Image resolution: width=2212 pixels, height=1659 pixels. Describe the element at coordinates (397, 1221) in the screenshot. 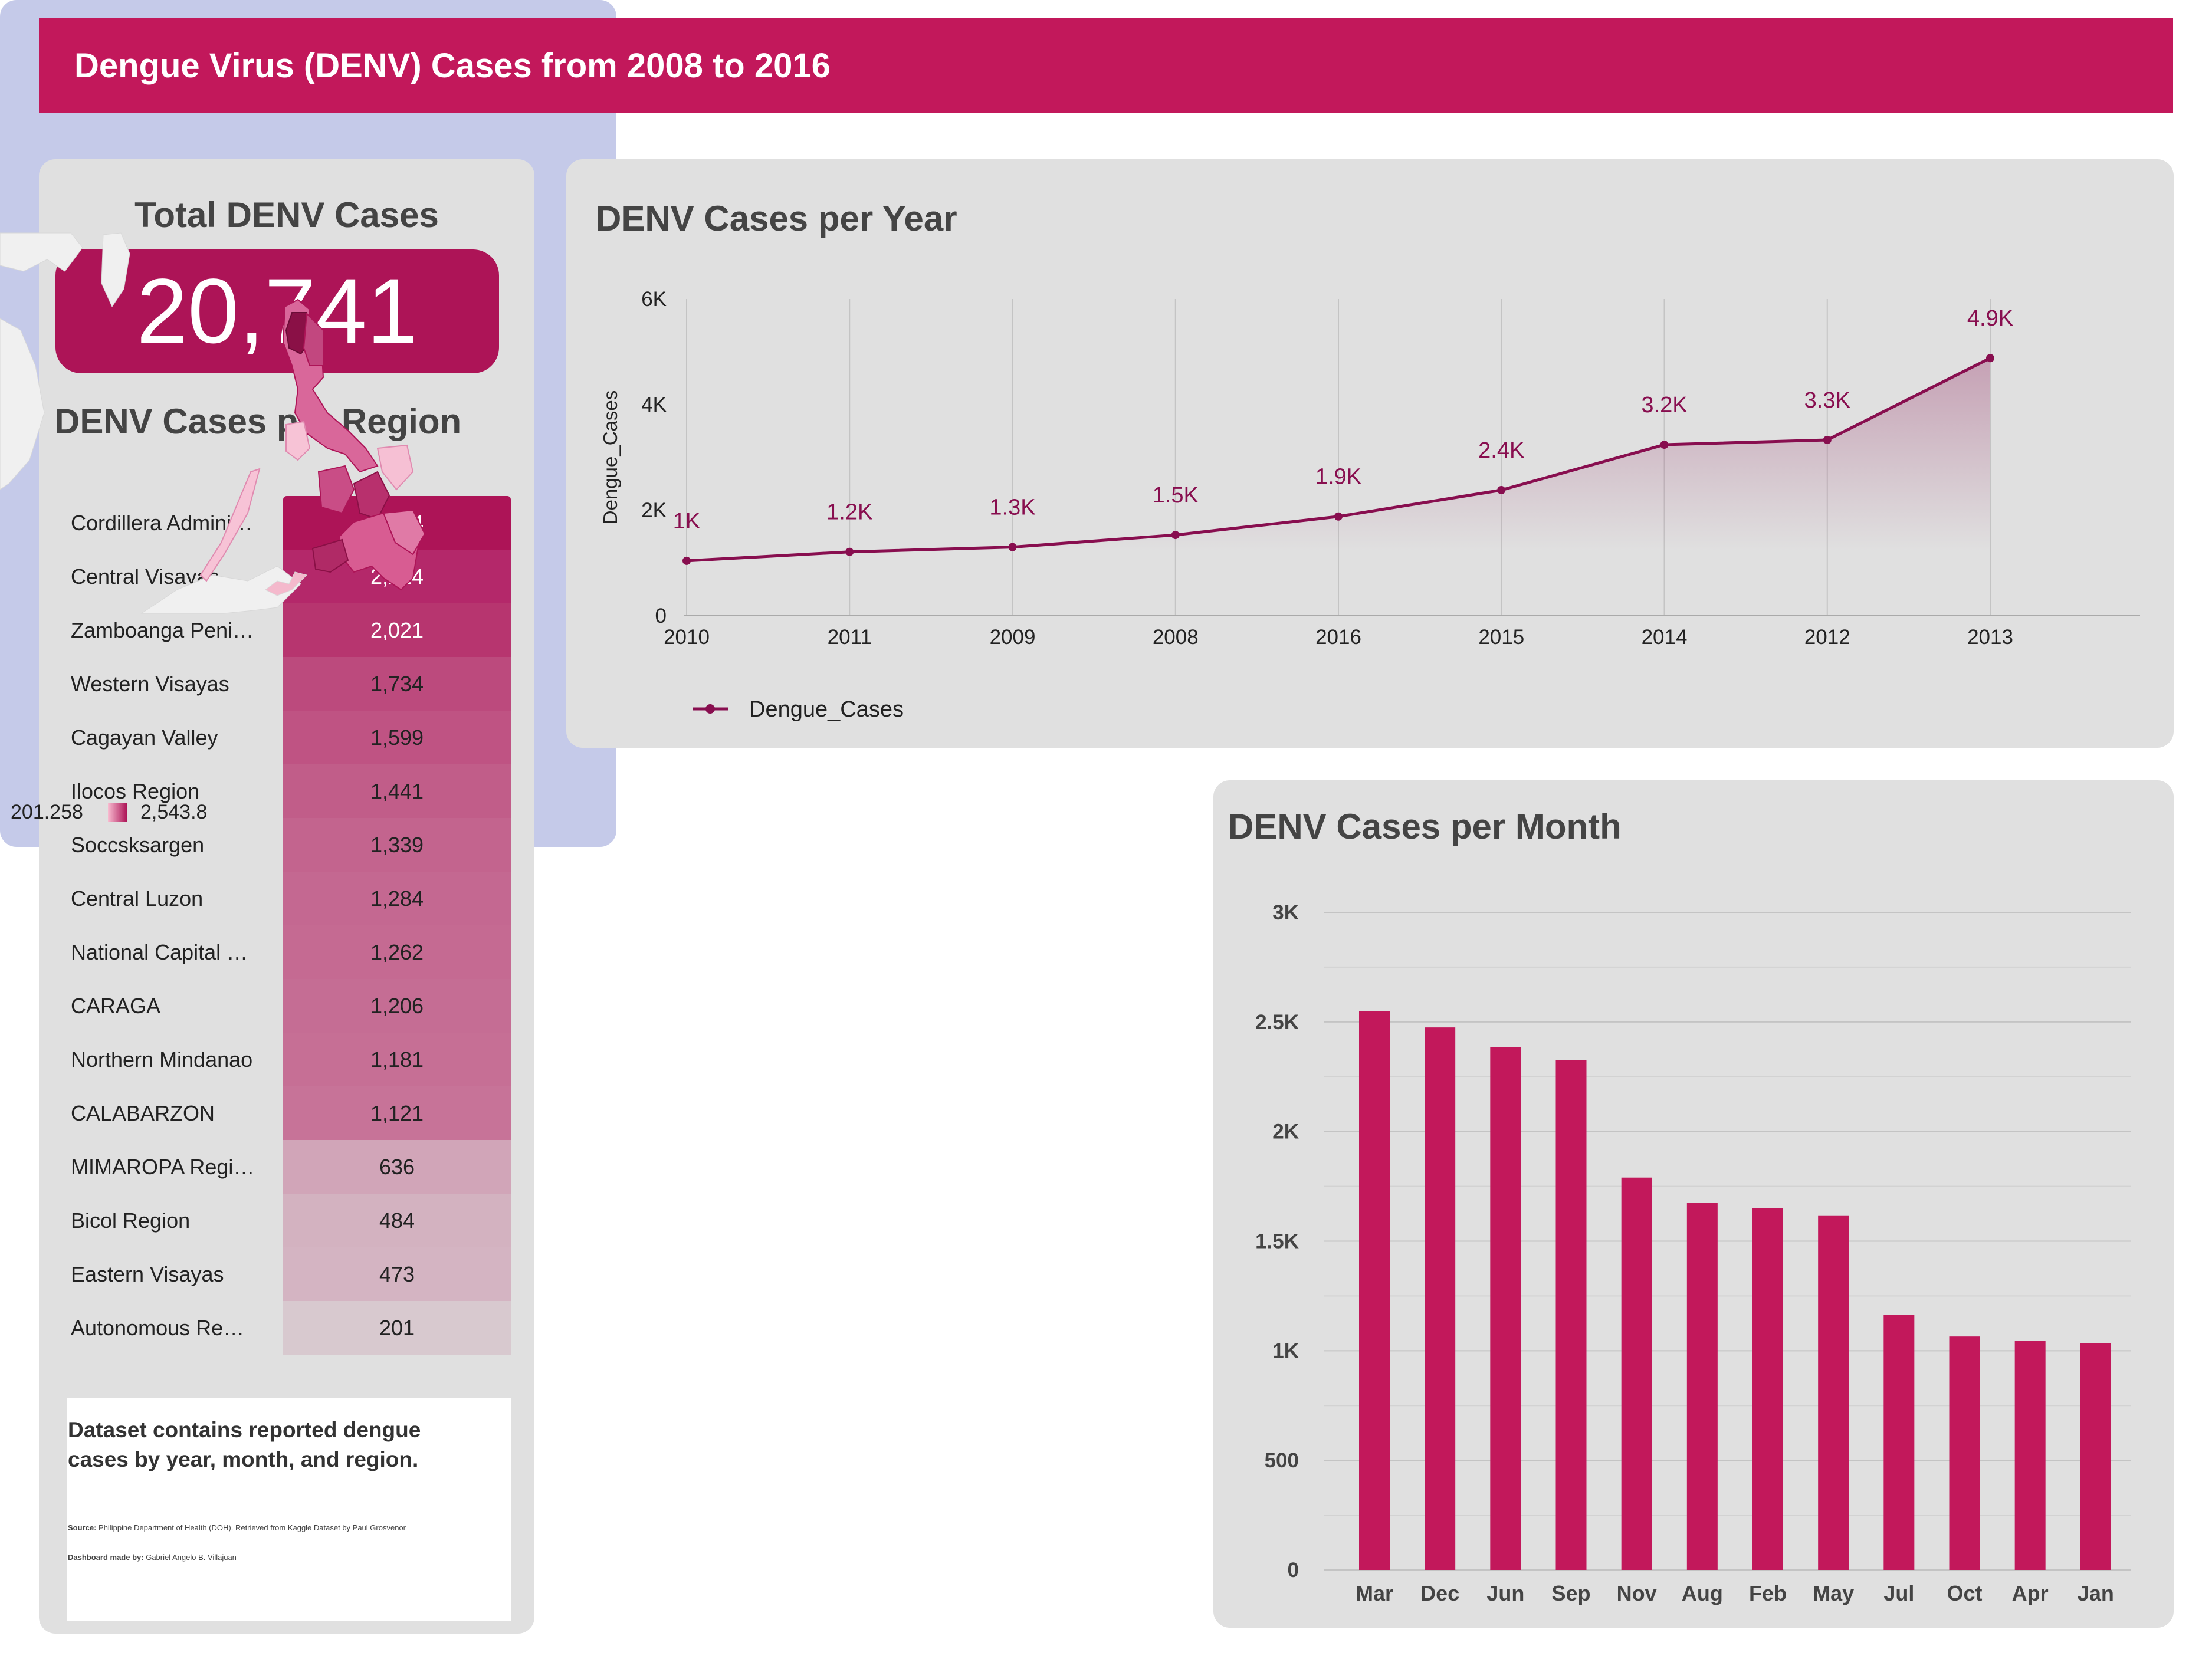

I see `region-value-cell: 484` at that location.